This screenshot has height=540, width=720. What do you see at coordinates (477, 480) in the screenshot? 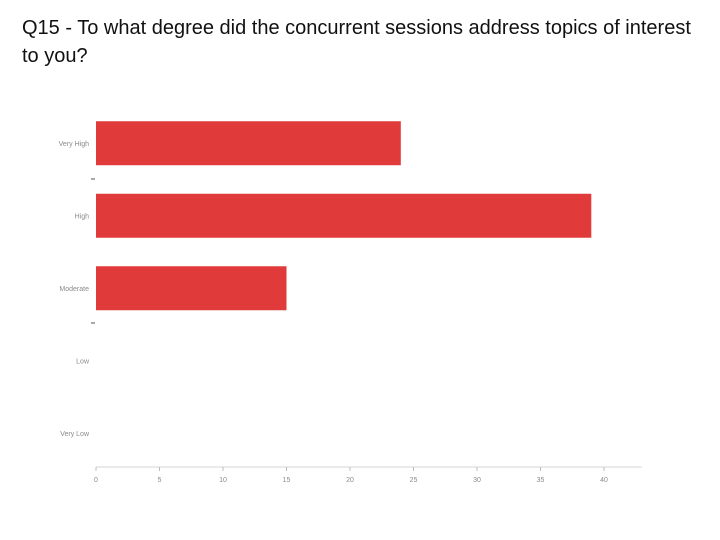
I see `x-tick-label: 30` at bounding box center [477, 480].